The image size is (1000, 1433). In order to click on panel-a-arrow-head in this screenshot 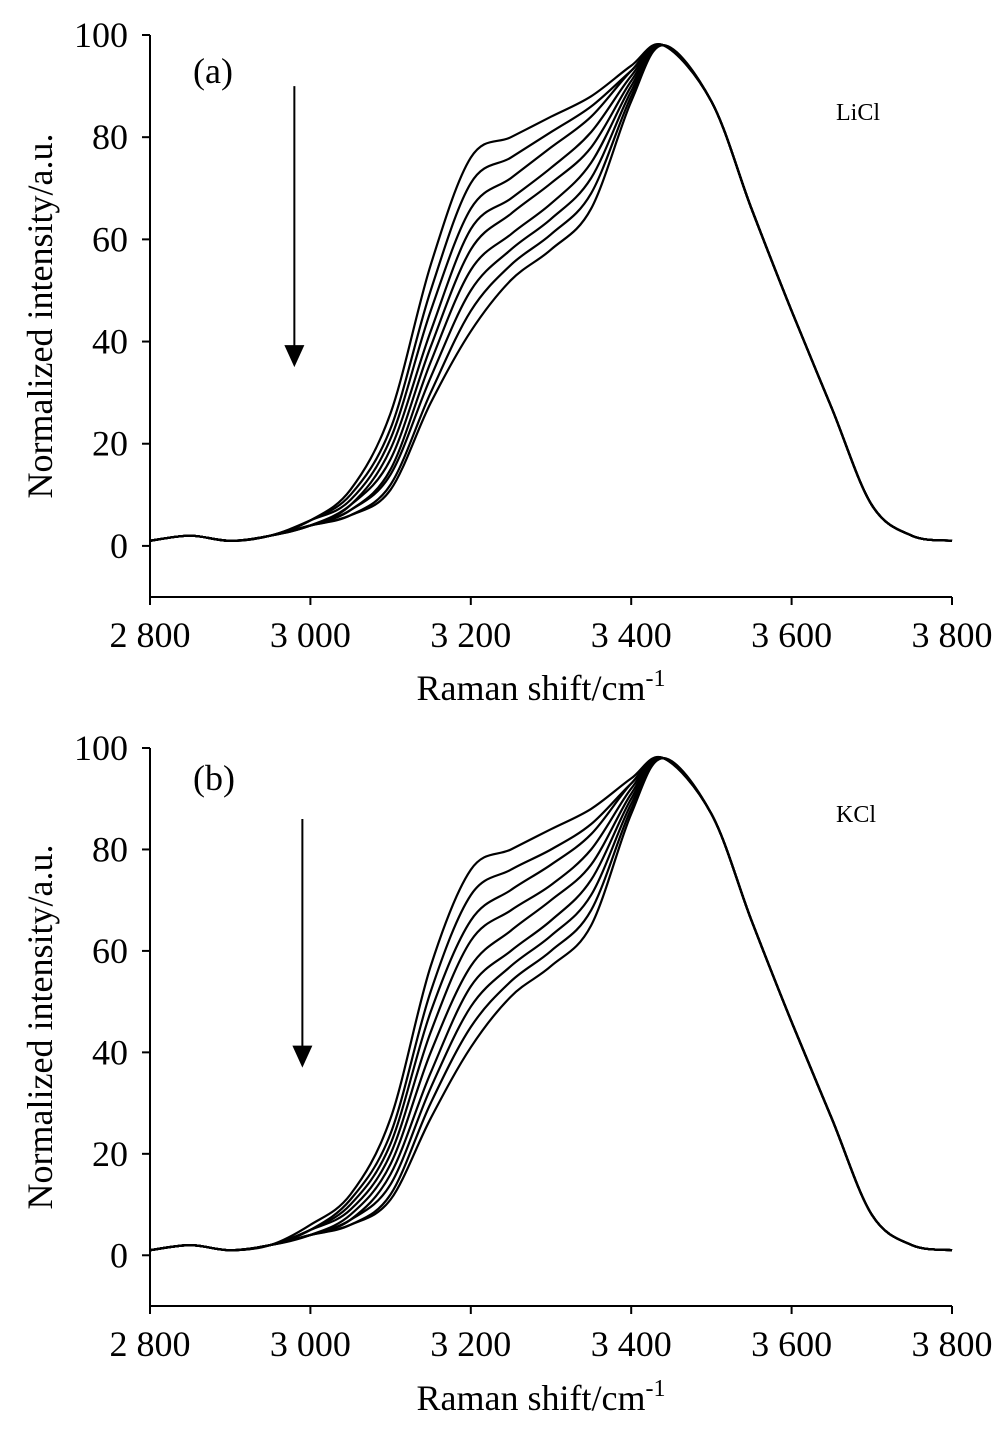, I will do `click(294, 356)`.